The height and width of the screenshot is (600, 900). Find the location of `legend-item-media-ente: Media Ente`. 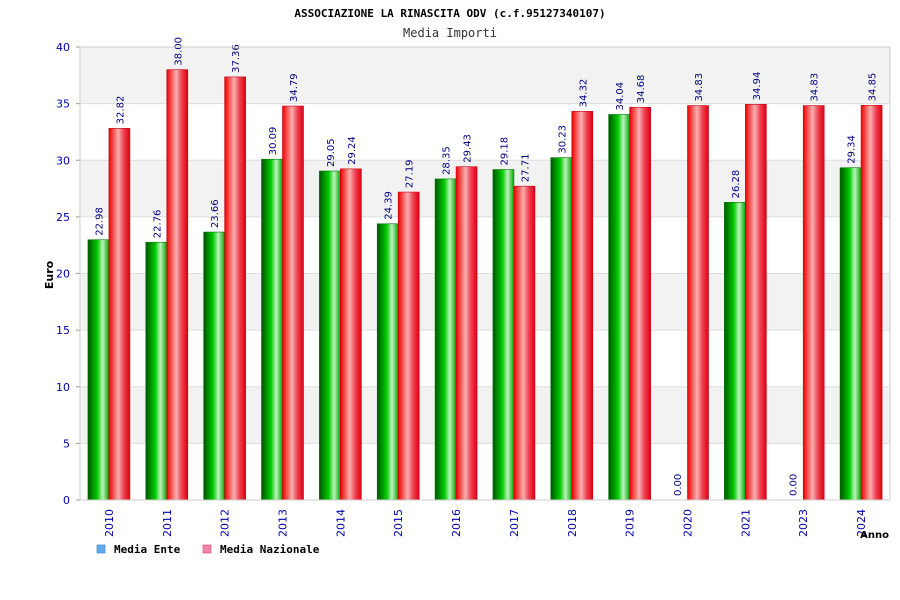

legend-item-media-ente: Media Ente is located at coordinates (138, 549).